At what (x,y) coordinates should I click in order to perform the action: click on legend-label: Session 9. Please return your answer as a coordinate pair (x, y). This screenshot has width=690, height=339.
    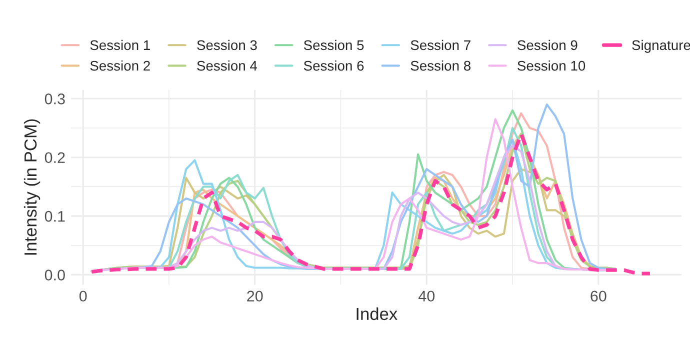
    Looking at the image, I should click on (548, 45).